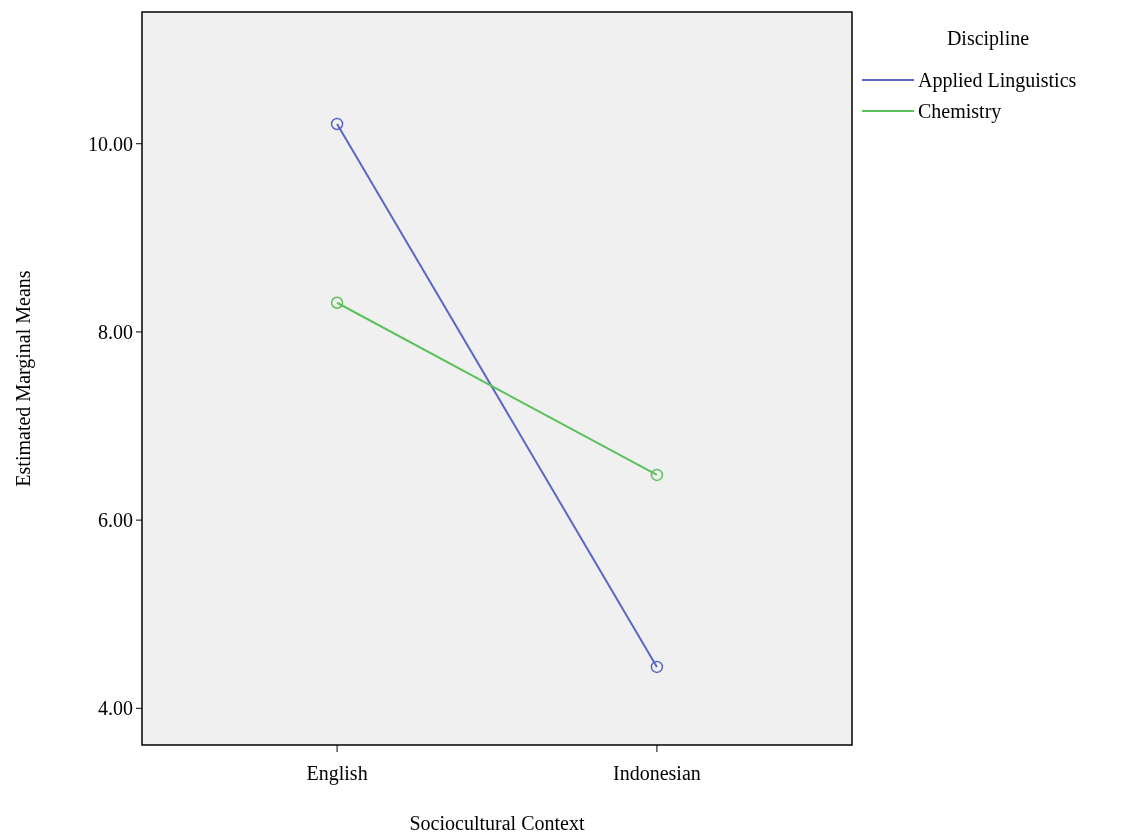 The image size is (1124, 834). I want to click on y-tick-label: 8.00, so click(115, 331).